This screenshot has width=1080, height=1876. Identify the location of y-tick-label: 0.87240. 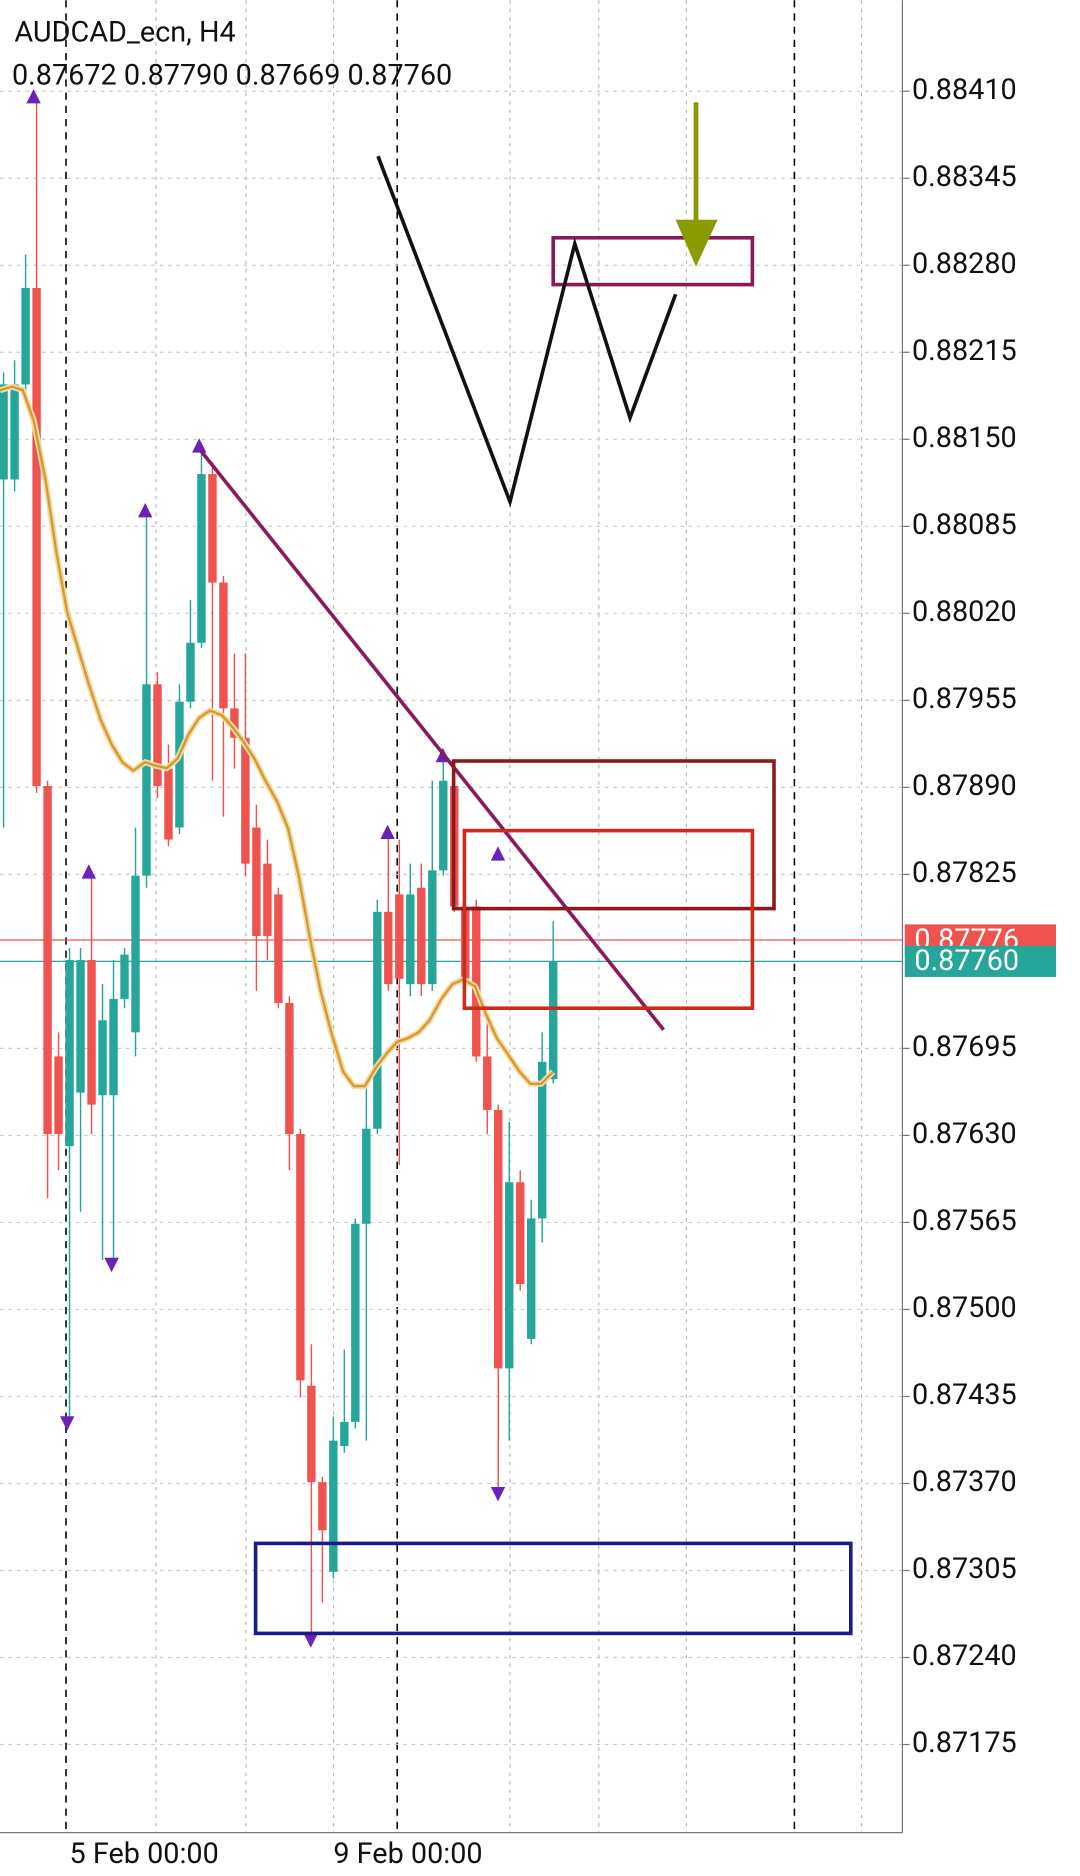
(964, 1656).